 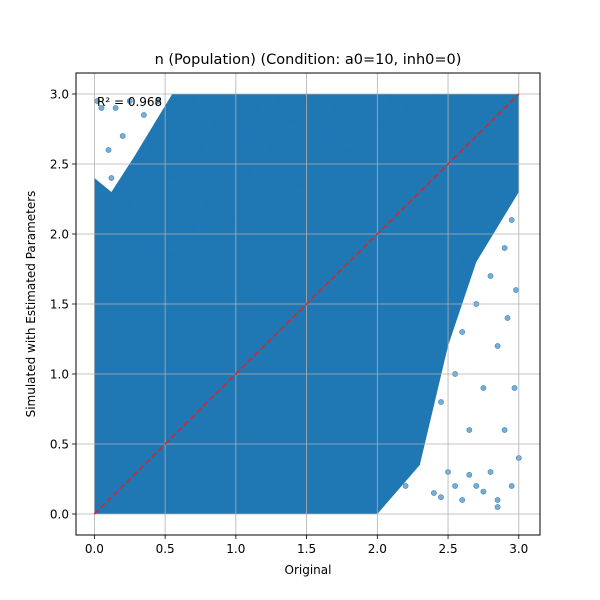 I want to click on y-tick-label: 0.0, so click(x=59, y=515).